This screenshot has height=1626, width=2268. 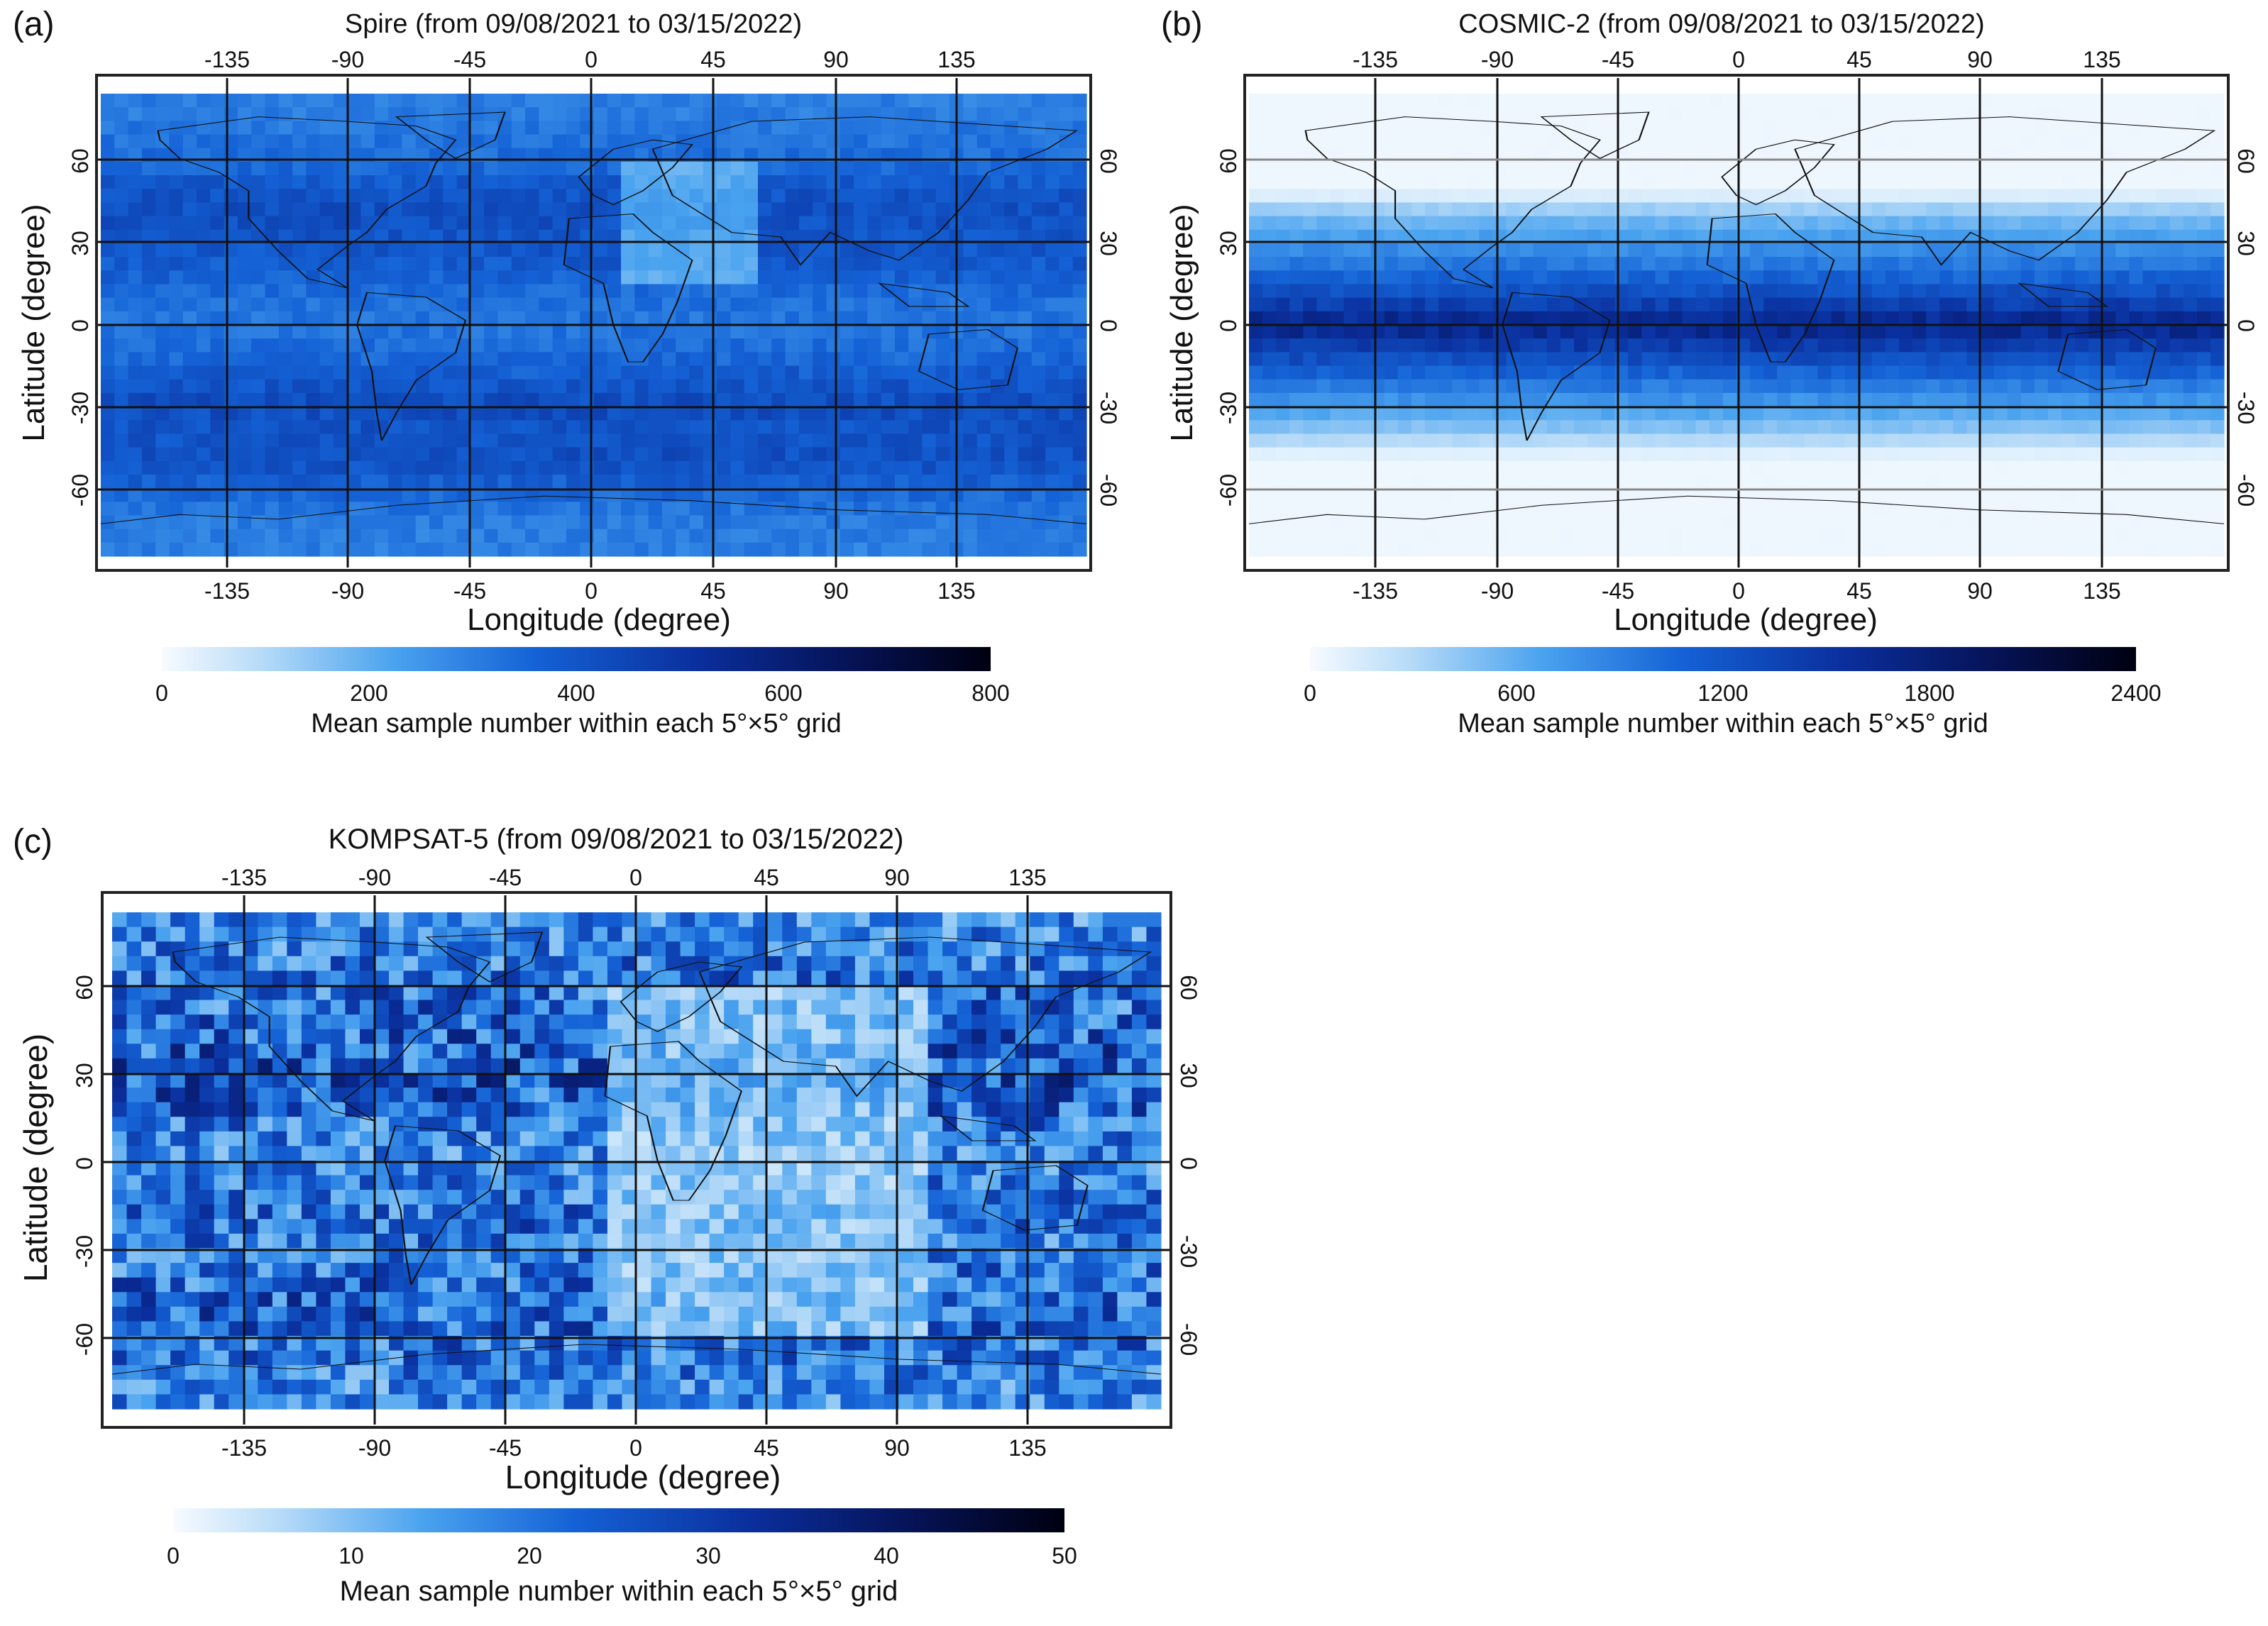 What do you see at coordinates (1859, 59) in the screenshot?
I see `lon-tick-label: 45` at bounding box center [1859, 59].